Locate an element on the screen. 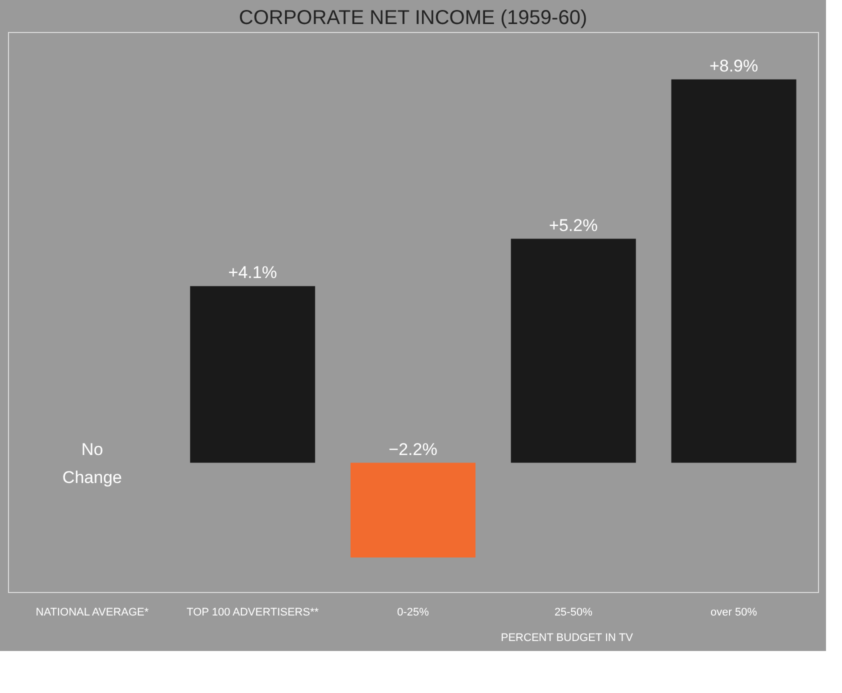 Image resolution: width=842 pixels, height=693 pixels. data-label: +4.1% is located at coordinates (252, 272).